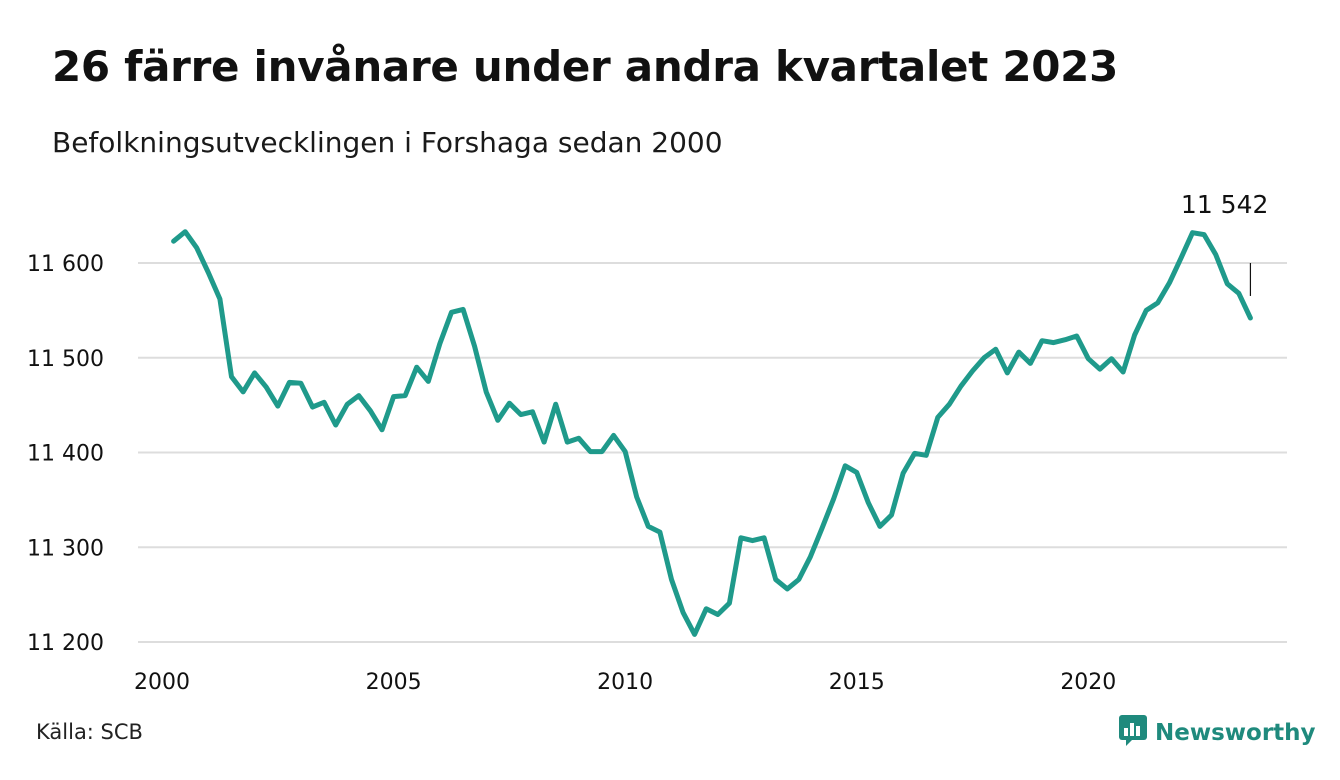 Image resolution: width=1340 pixels, height=780 pixels. I want to click on x-tick-label: 2010, so click(625, 682).